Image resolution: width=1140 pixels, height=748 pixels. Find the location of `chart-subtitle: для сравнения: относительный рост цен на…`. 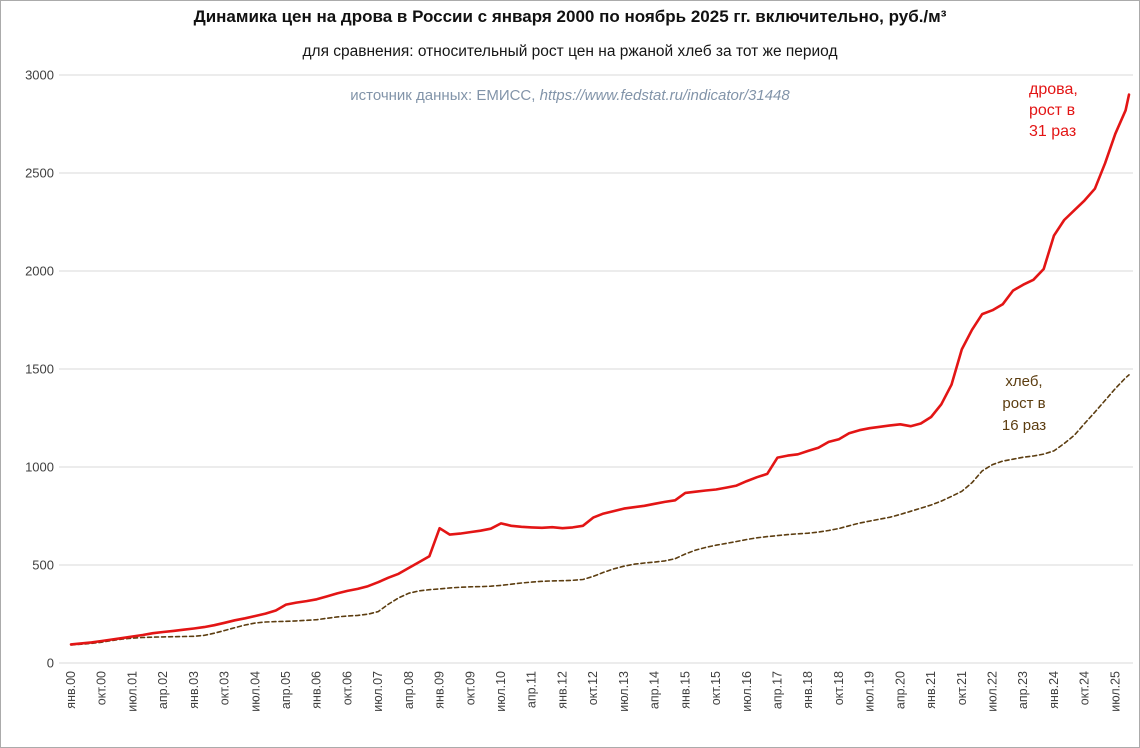

chart-subtitle: для сравнения: относительный рост цен на… is located at coordinates (570, 51).